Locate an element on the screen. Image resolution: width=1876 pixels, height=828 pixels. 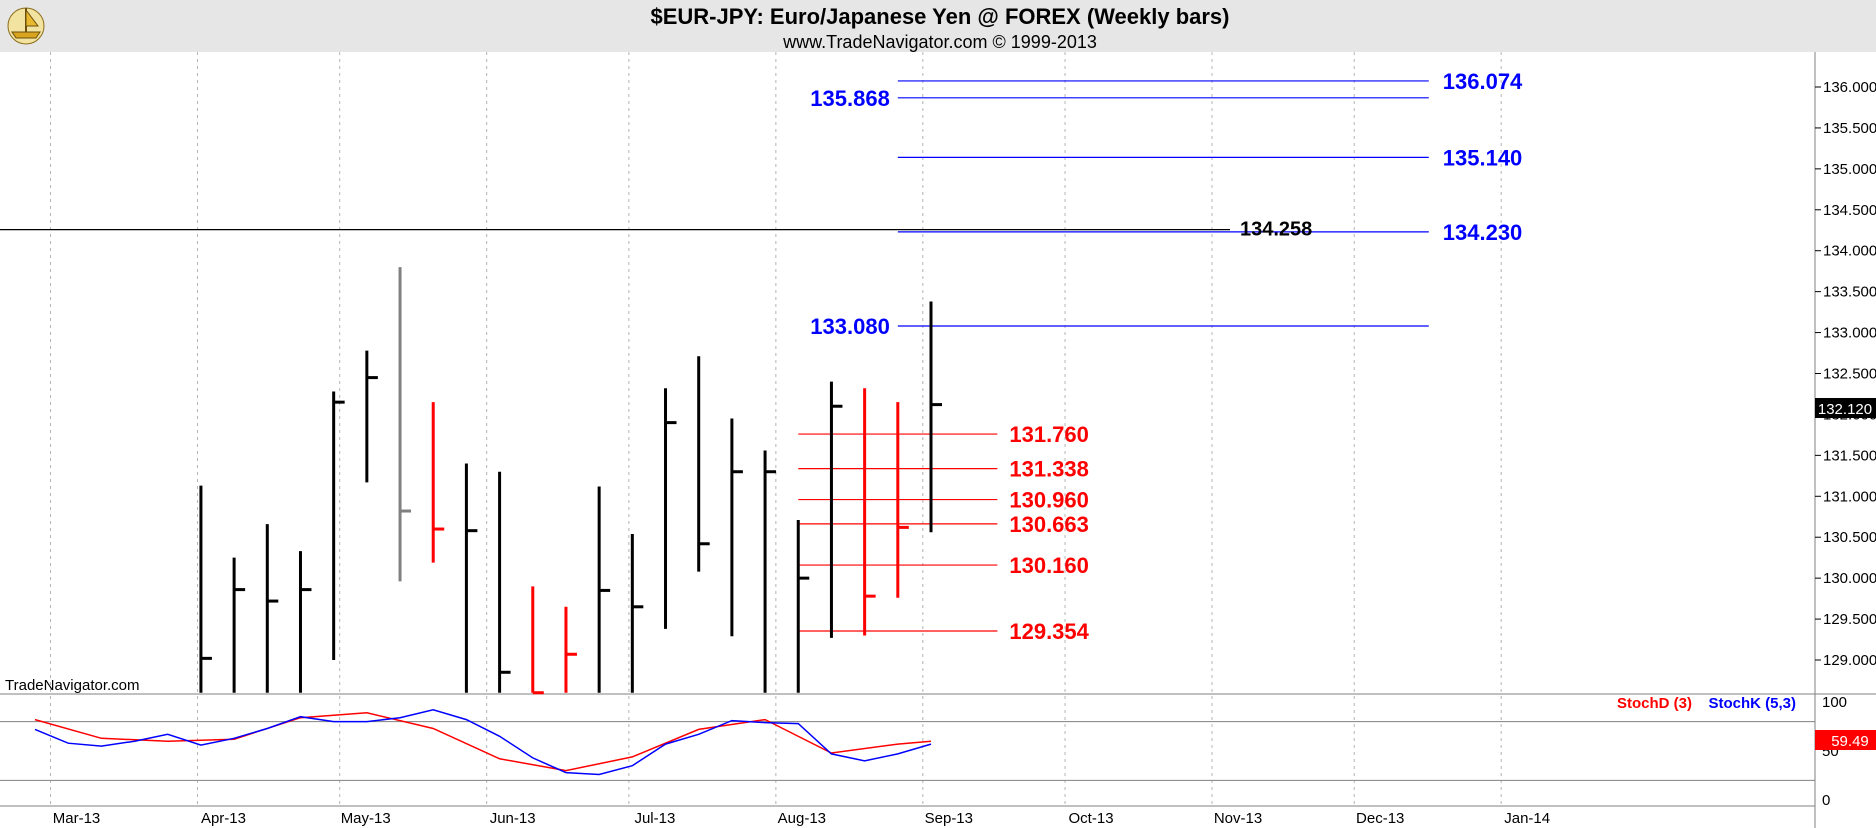
last-stoch-box is located at coordinates (1845, 740).